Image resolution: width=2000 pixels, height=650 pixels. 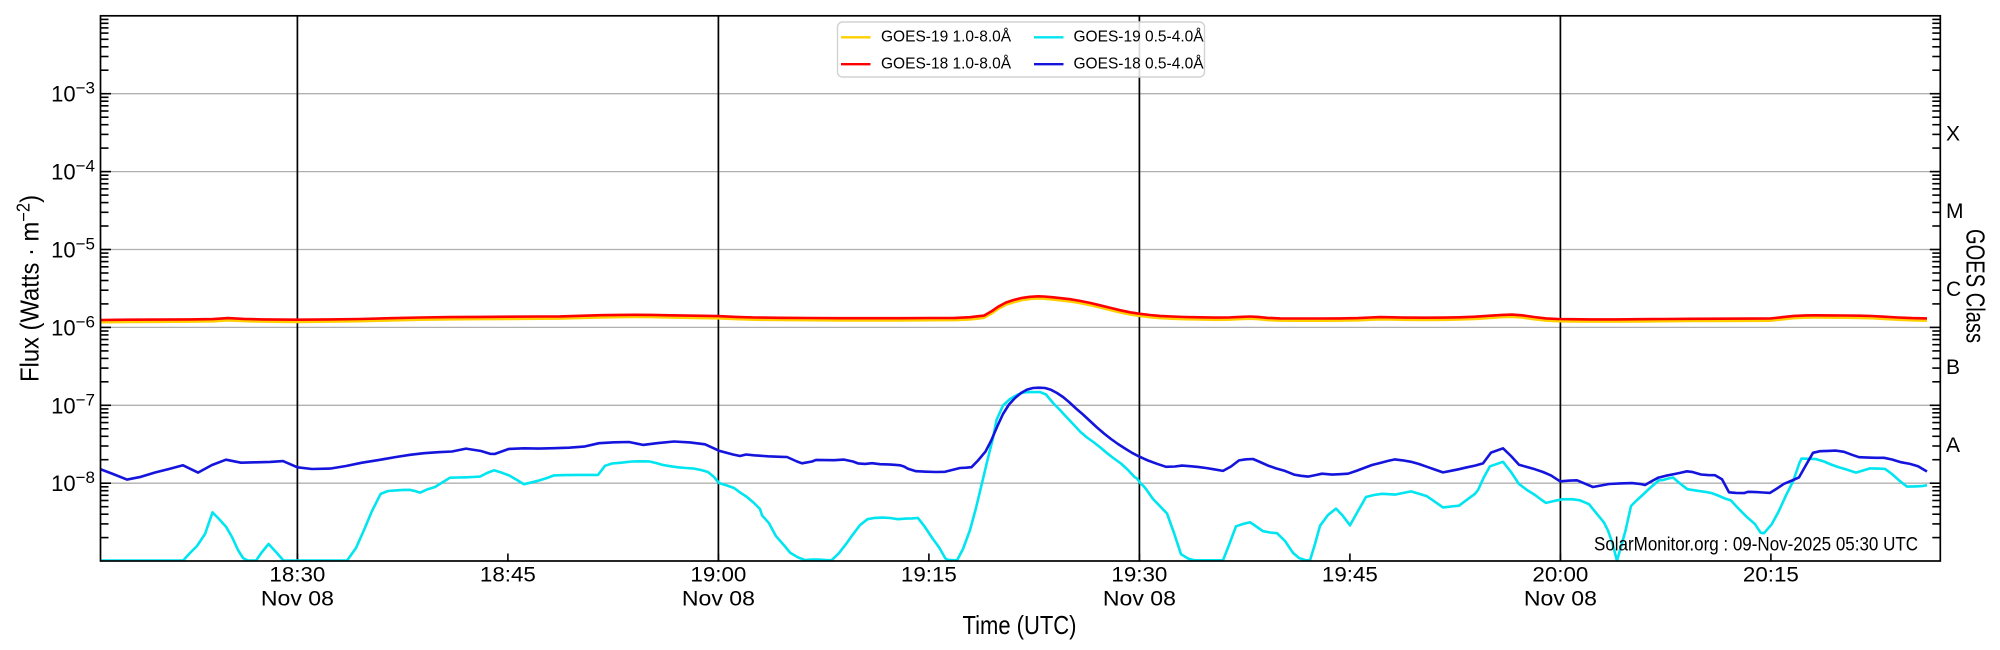 I want to click on svg-text: A, so click(x=1953, y=445).